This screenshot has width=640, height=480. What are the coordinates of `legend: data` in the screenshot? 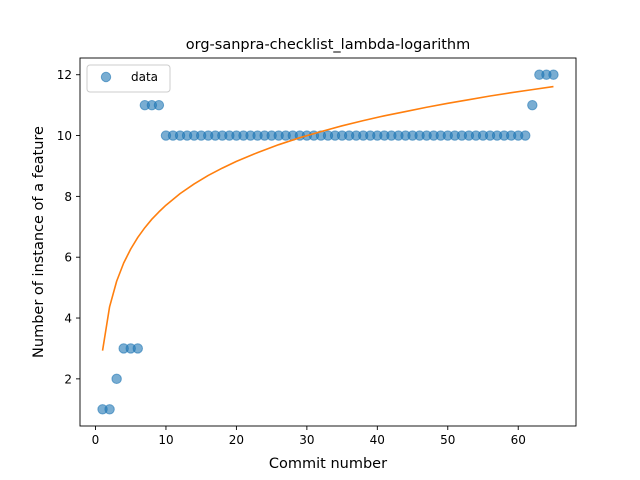 It's located at (128, 78).